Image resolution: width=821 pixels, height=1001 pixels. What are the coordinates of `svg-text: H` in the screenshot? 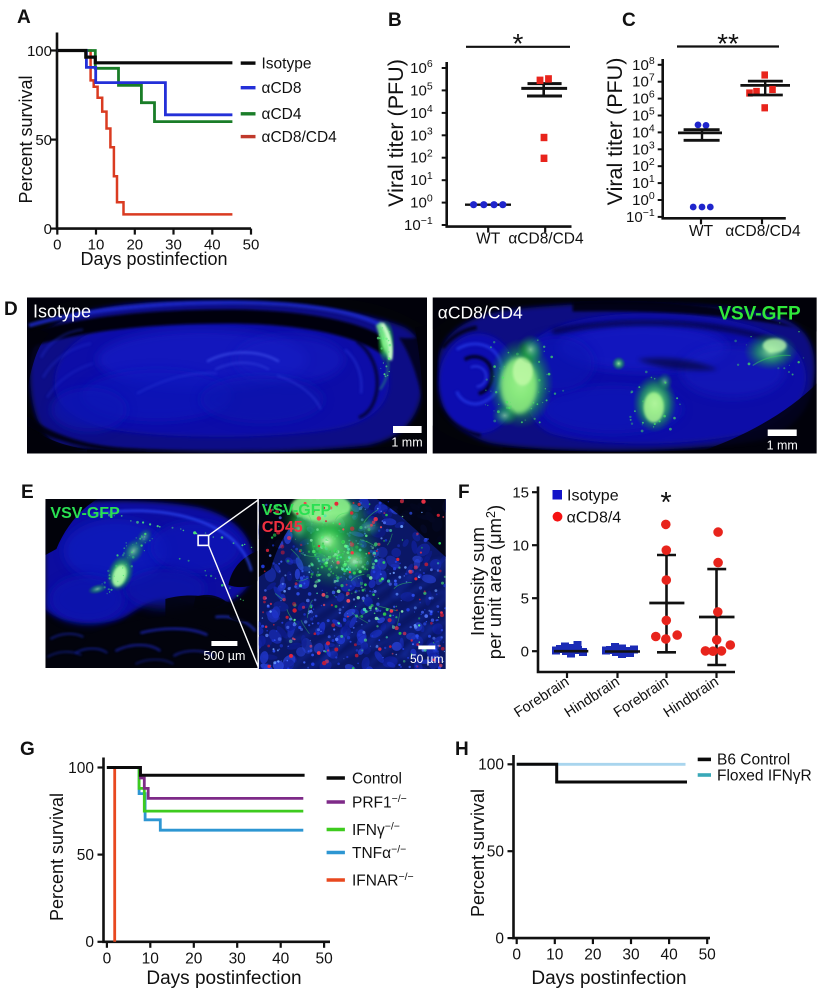 It's located at (462, 749).